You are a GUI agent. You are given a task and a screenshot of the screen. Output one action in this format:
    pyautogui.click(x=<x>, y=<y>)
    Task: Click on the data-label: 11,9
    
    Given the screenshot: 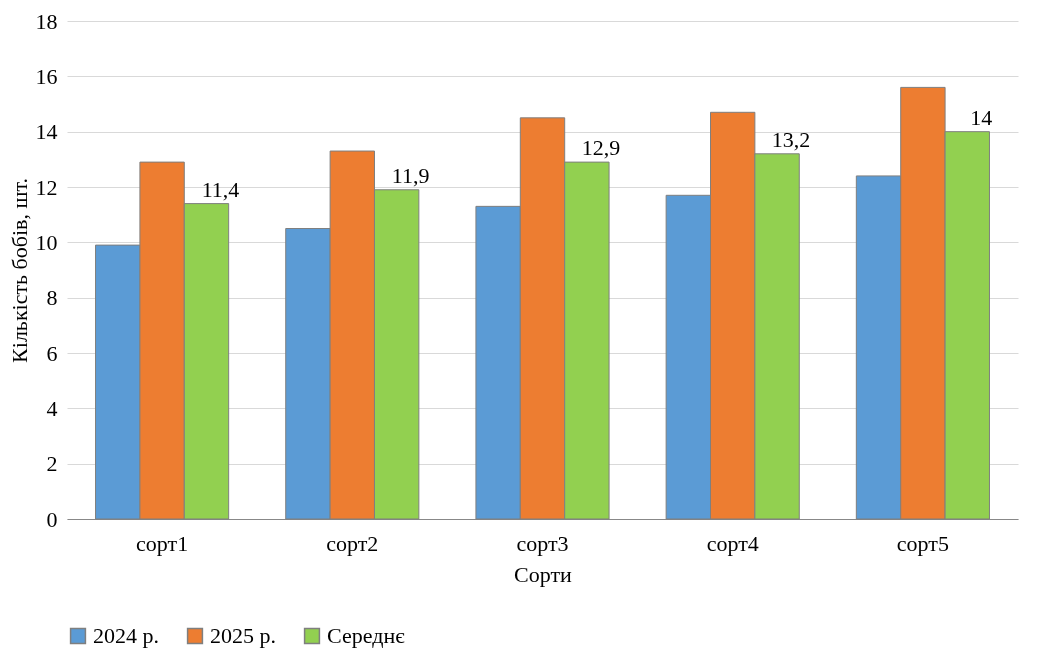 What is the action you would take?
    pyautogui.click(x=410, y=175)
    